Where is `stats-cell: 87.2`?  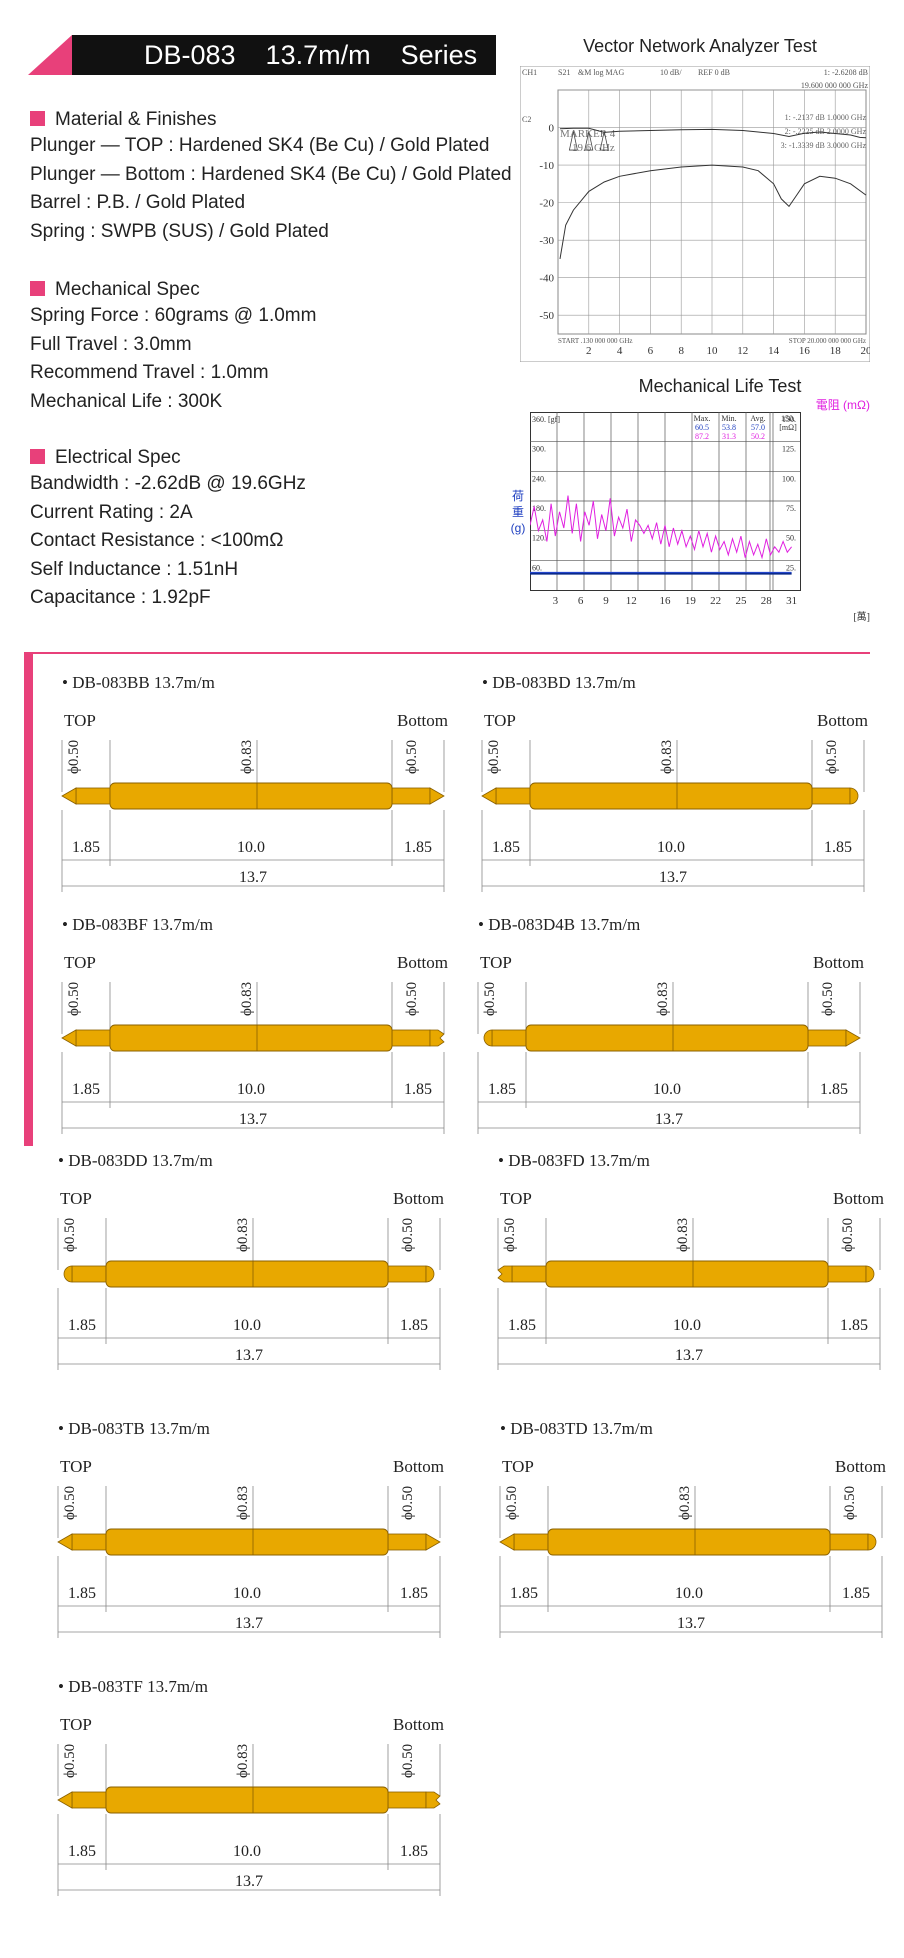 stats-cell: 87.2 is located at coordinates (702, 436).